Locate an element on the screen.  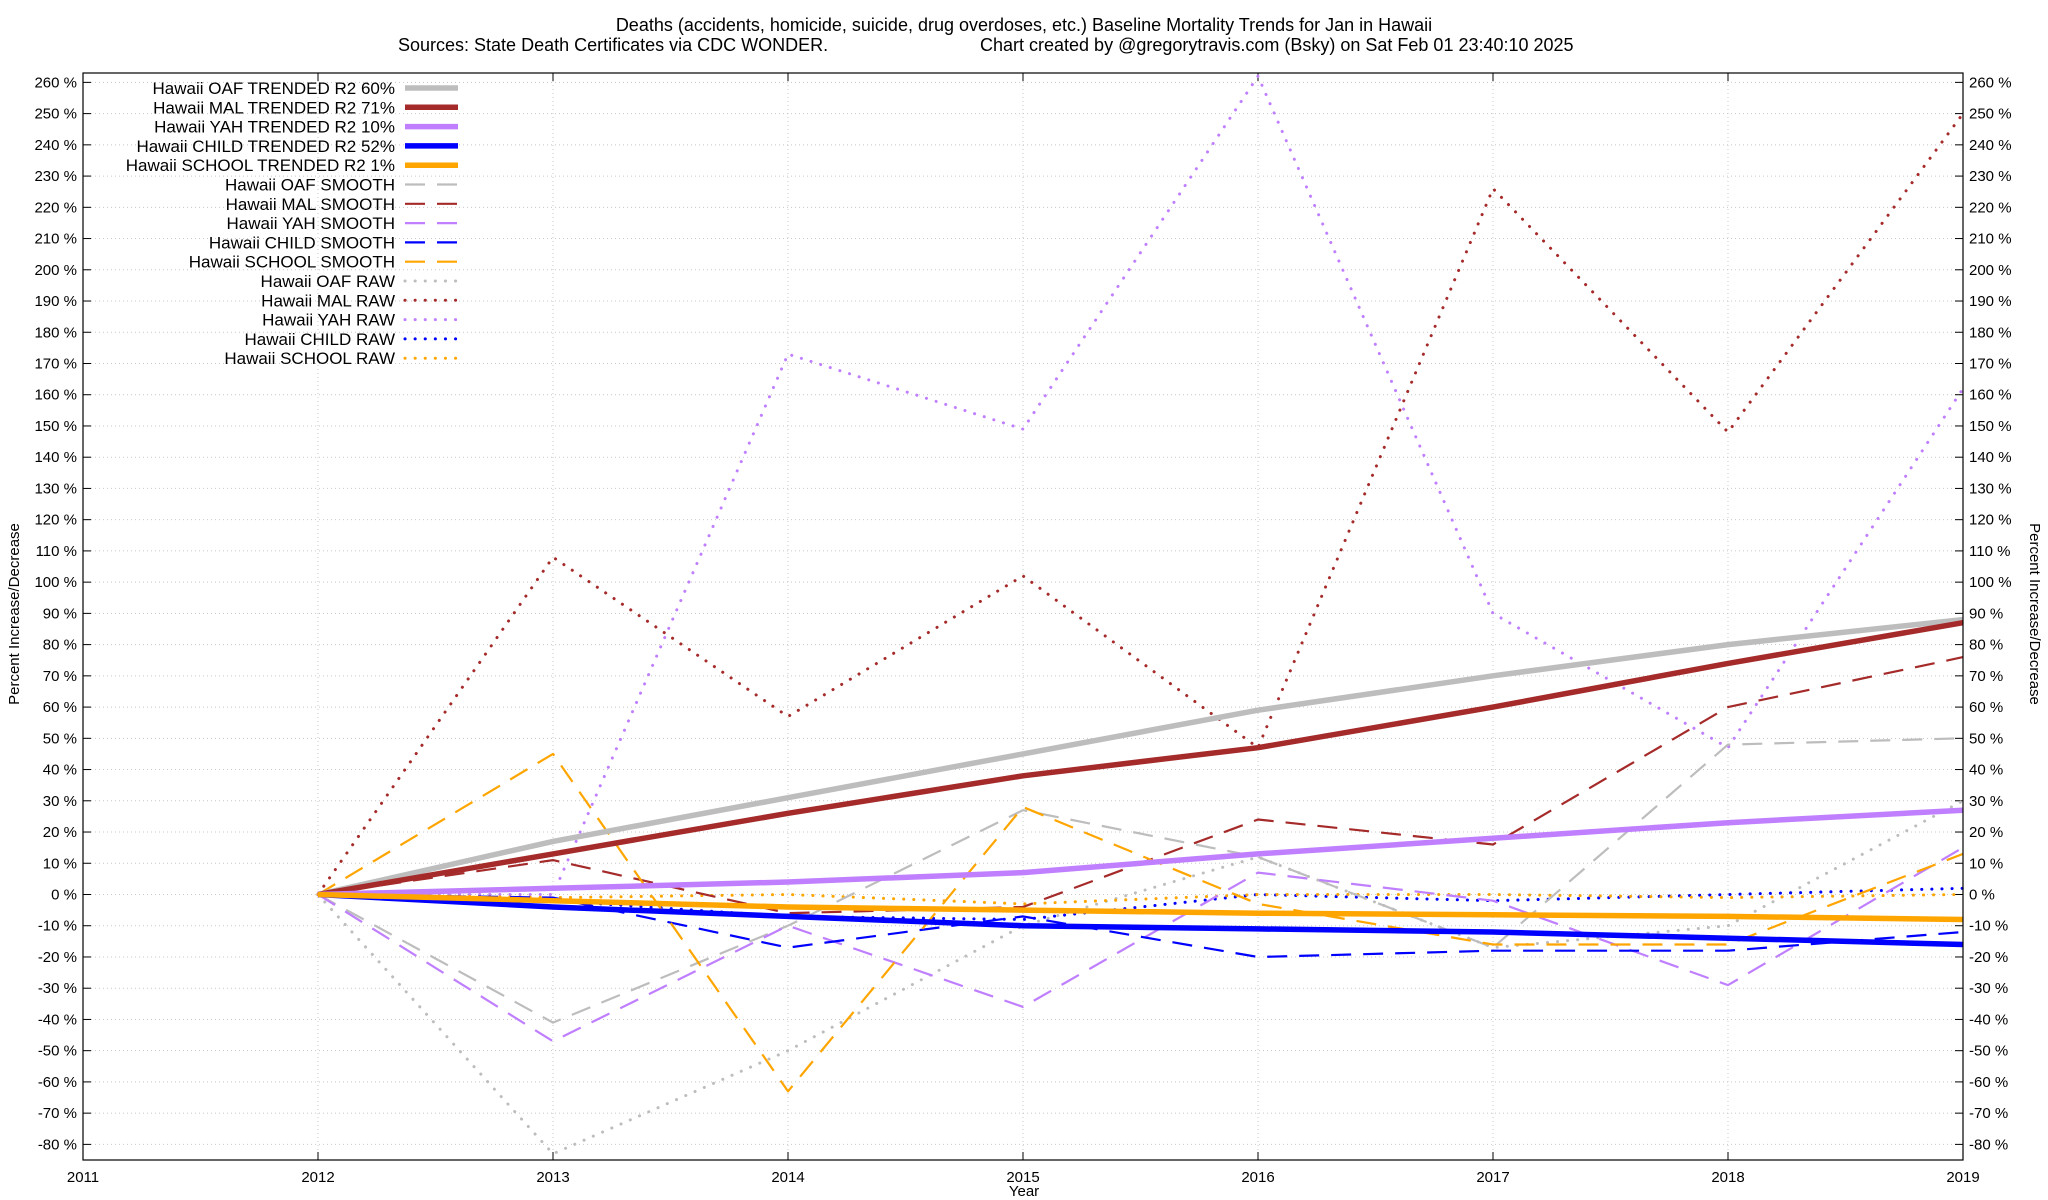
y2-tick-label: 70 % is located at coordinates (1986, 676).